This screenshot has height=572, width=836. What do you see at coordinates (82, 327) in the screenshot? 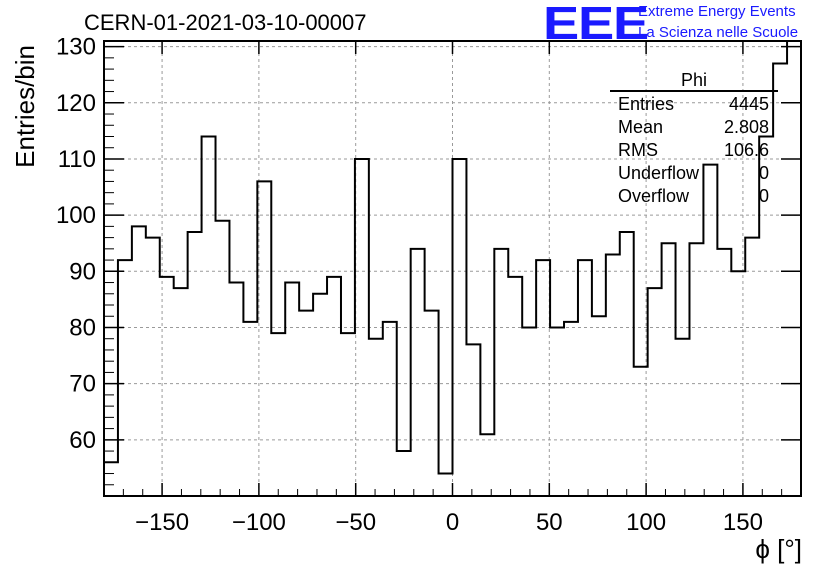
I see `y-tick-label: 80` at bounding box center [82, 327].